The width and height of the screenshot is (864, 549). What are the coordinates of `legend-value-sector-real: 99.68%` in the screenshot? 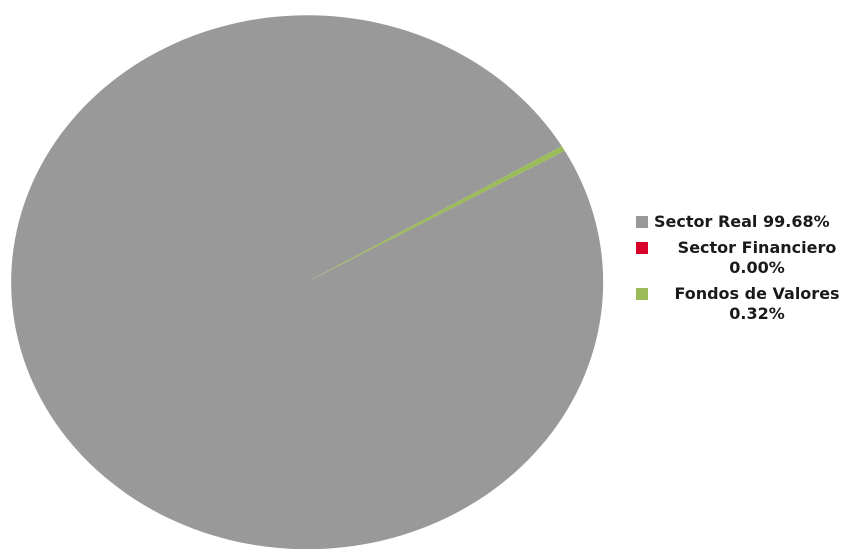 It's located at (796, 221).